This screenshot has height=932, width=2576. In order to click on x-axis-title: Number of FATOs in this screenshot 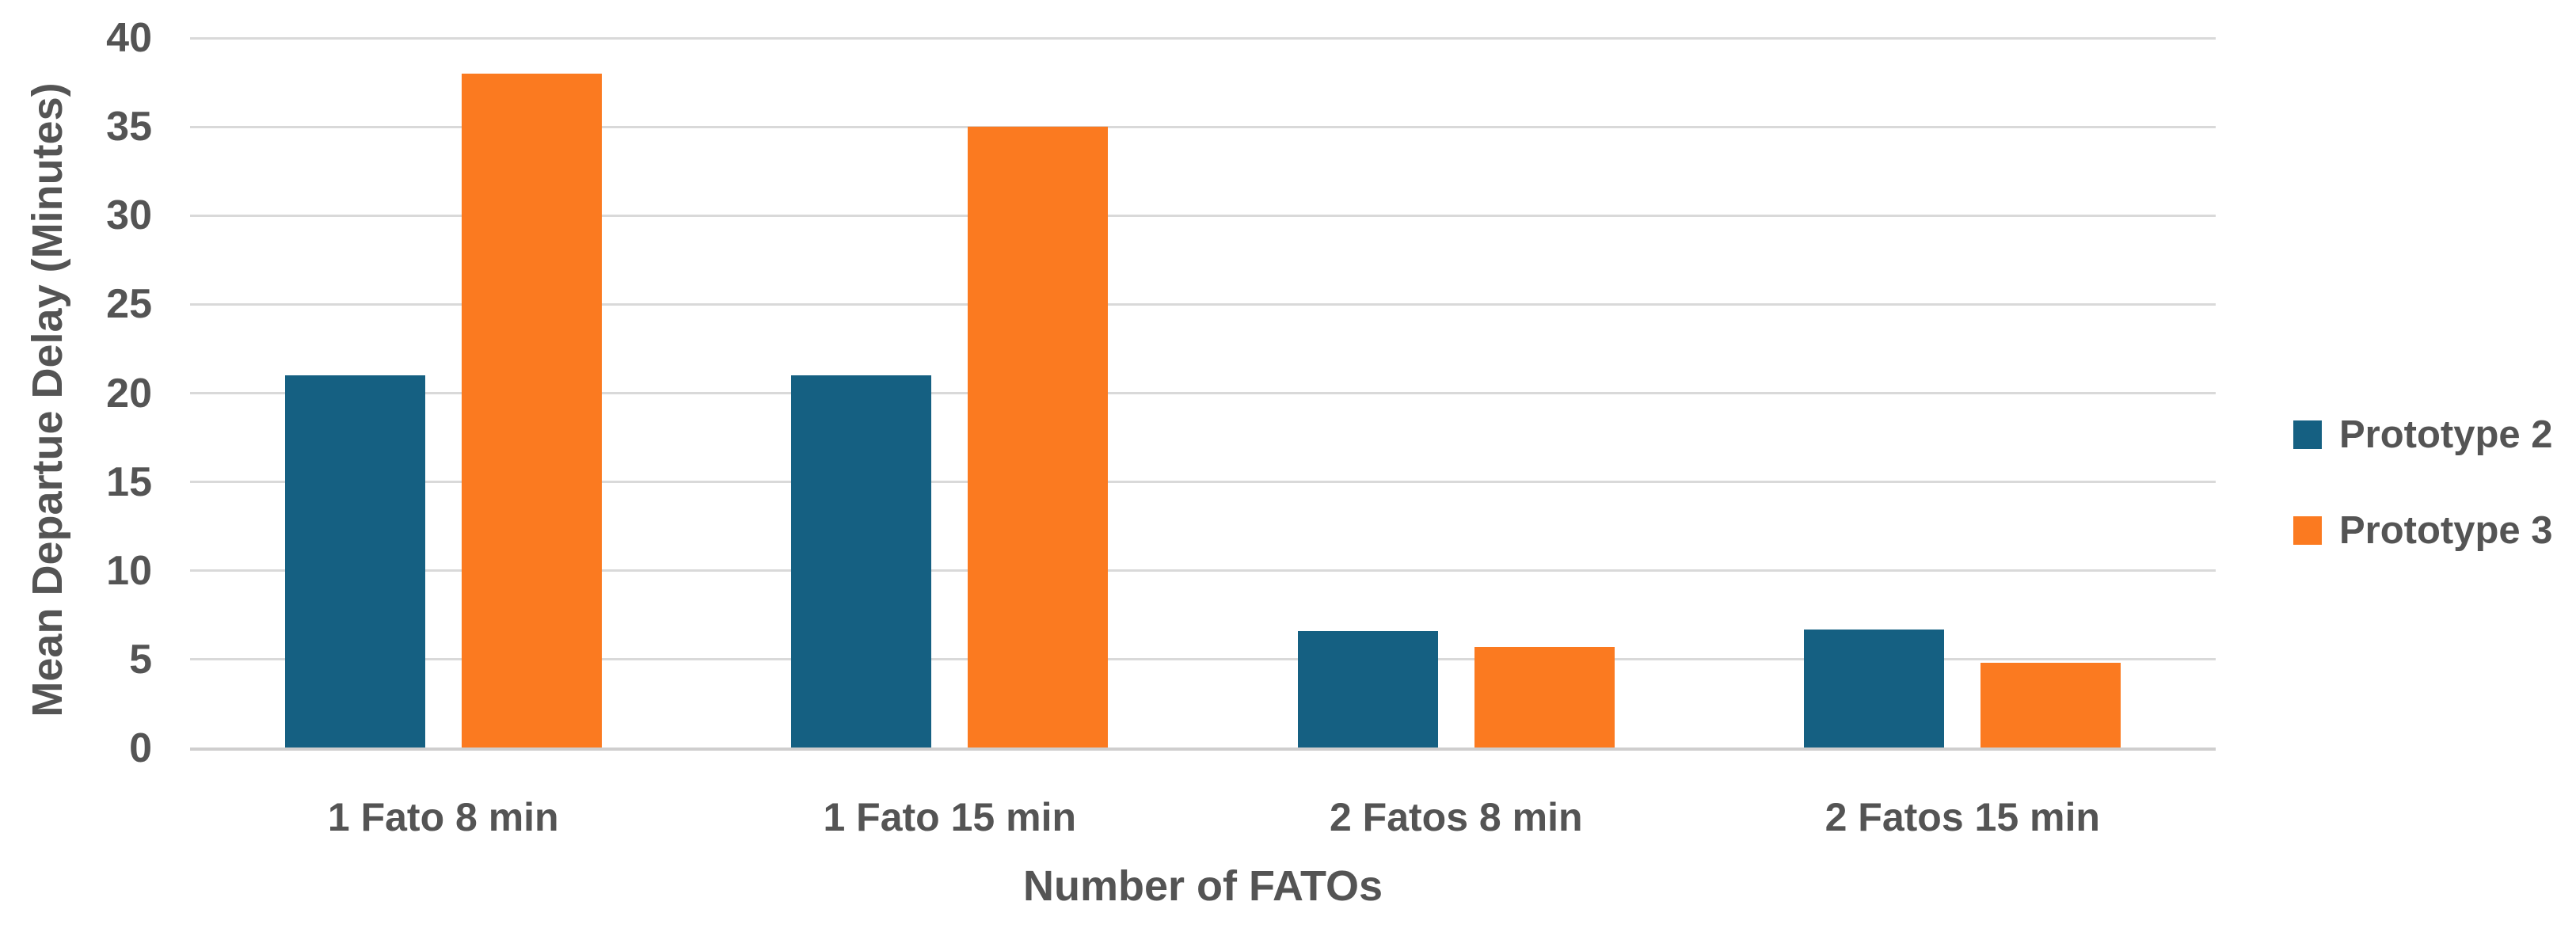, I will do `click(1202, 886)`.